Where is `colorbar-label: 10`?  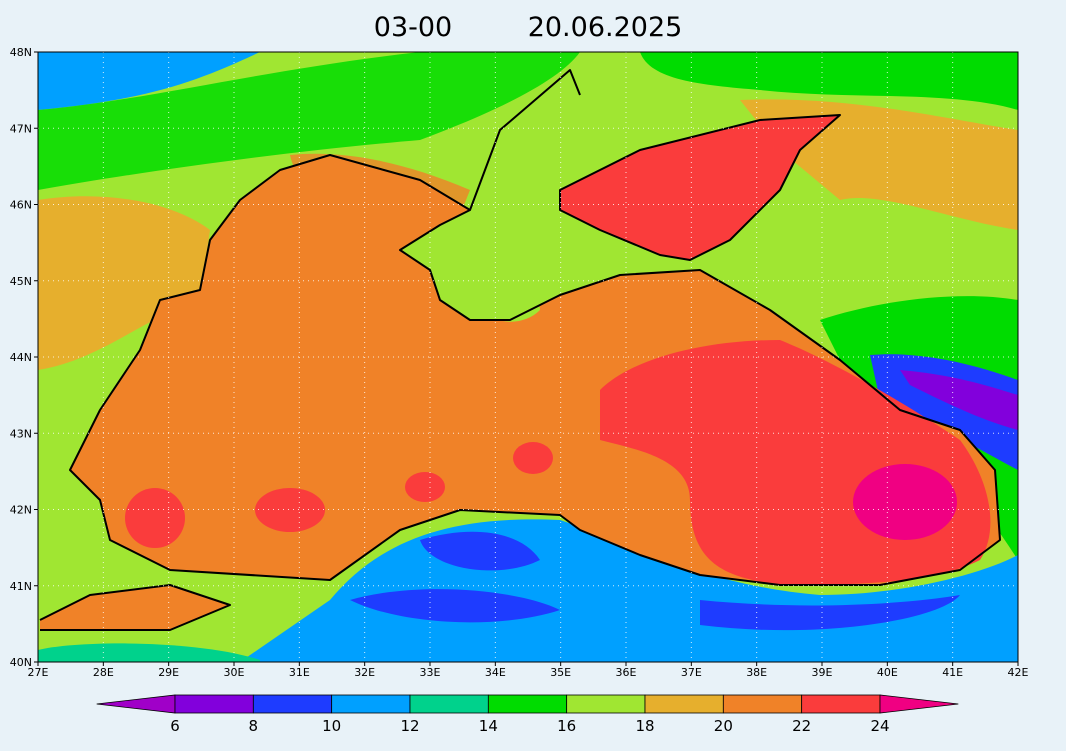 colorbar-label: 10 is located at coordinates (331, 726).